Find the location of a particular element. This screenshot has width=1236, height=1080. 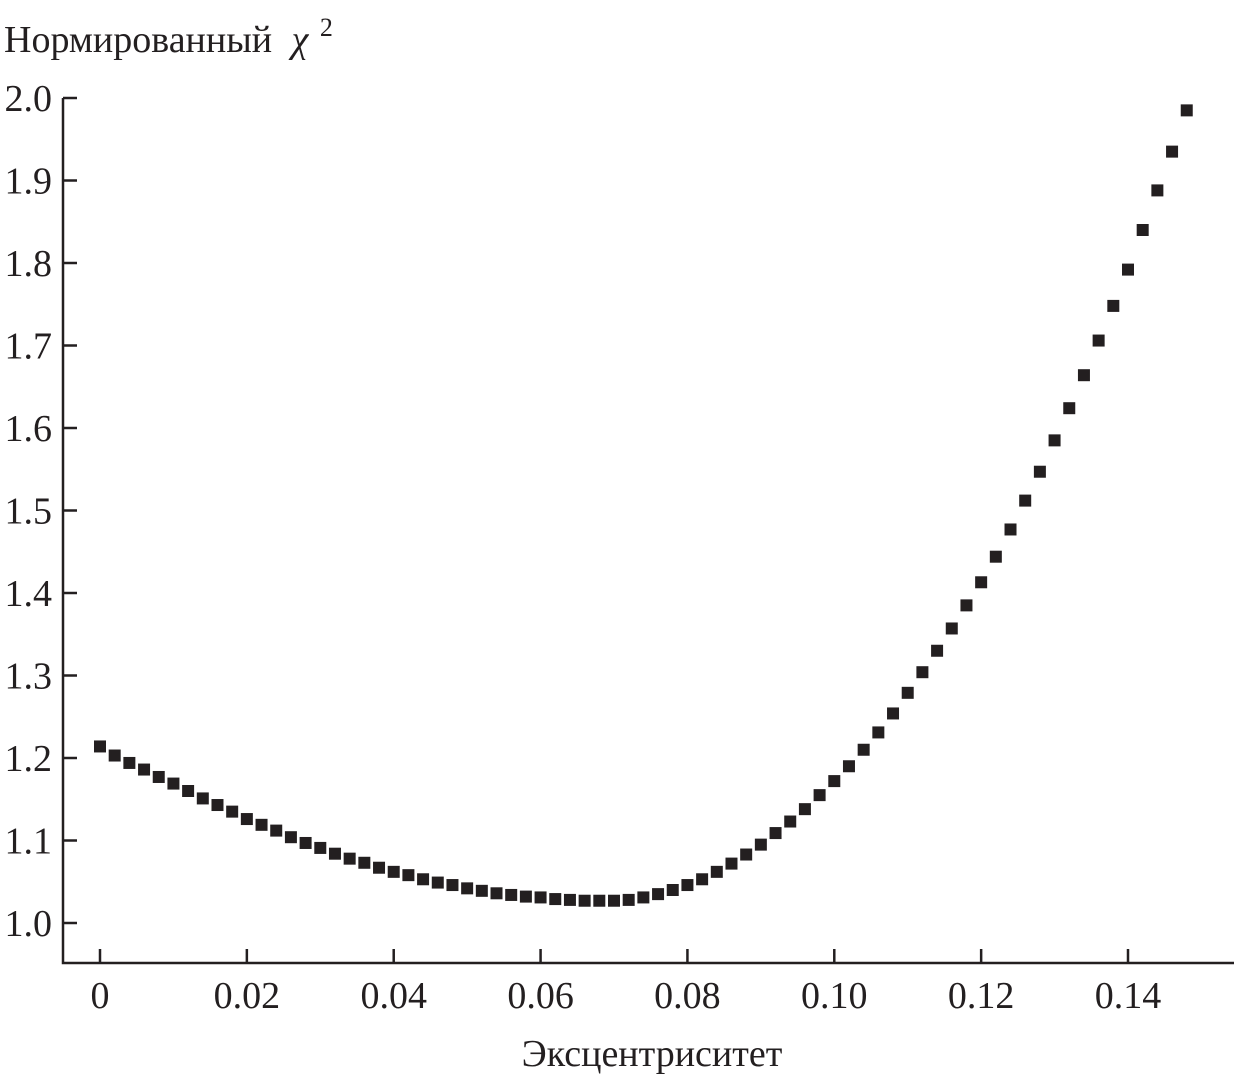

y-axis-title-text: Нормированный is located at coordinates (138, 40).